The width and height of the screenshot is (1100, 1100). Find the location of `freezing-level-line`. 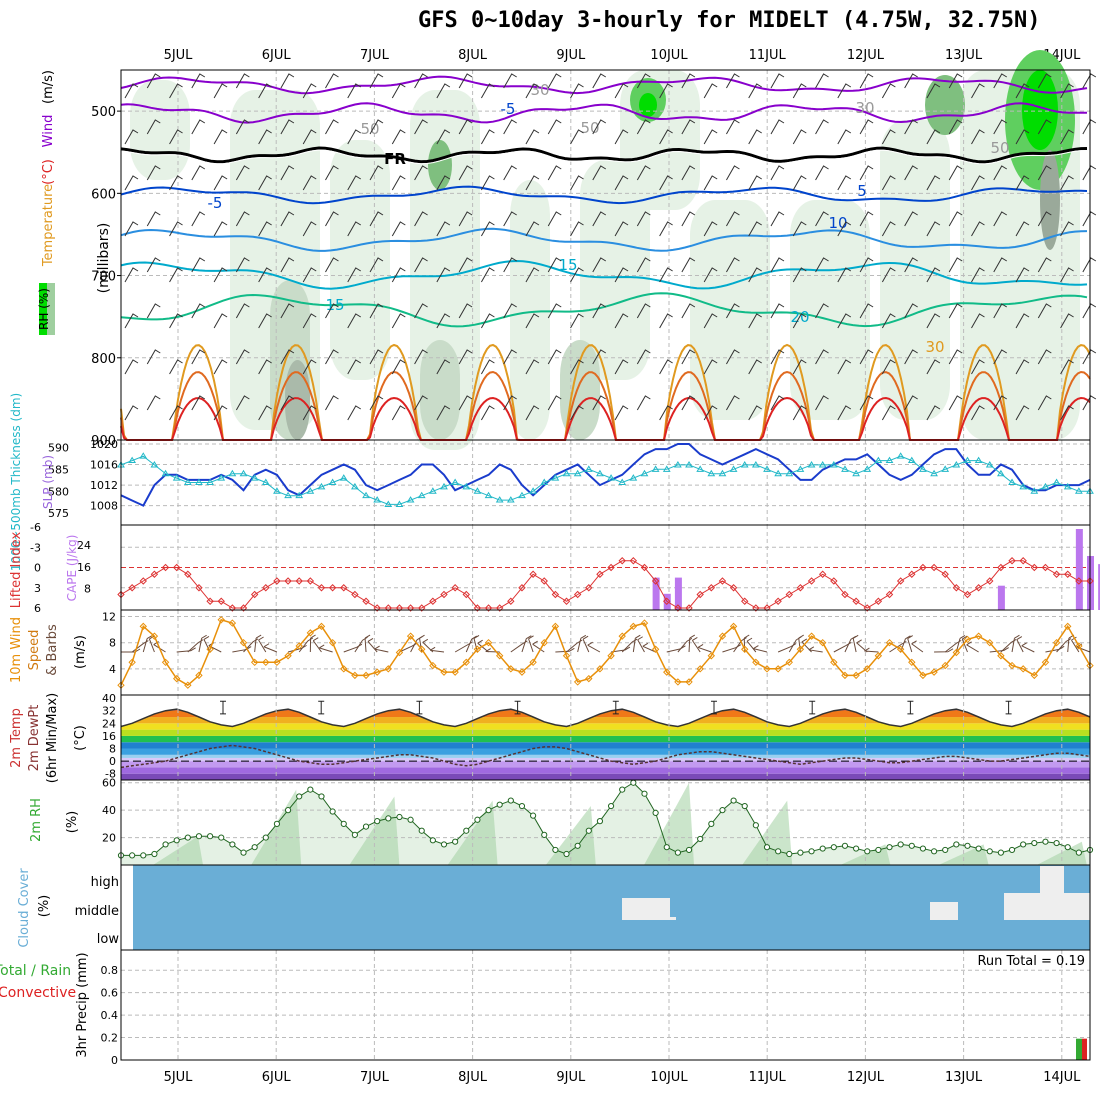

freezing-level-line is located at coordinates (604, 157).